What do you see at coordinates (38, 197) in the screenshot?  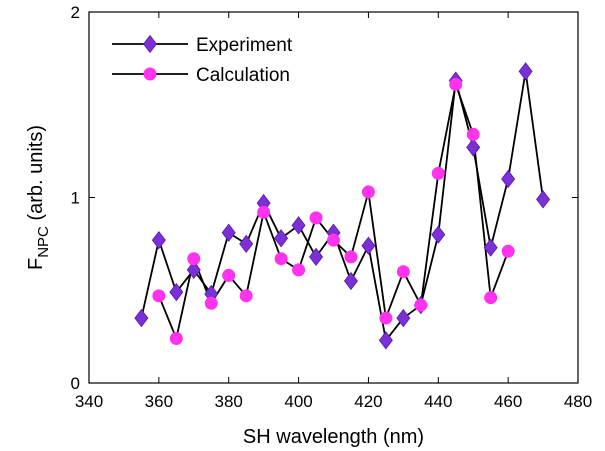 I see `y-axis-label: FNPC (arb. units)` at bounding box center [38, 197].